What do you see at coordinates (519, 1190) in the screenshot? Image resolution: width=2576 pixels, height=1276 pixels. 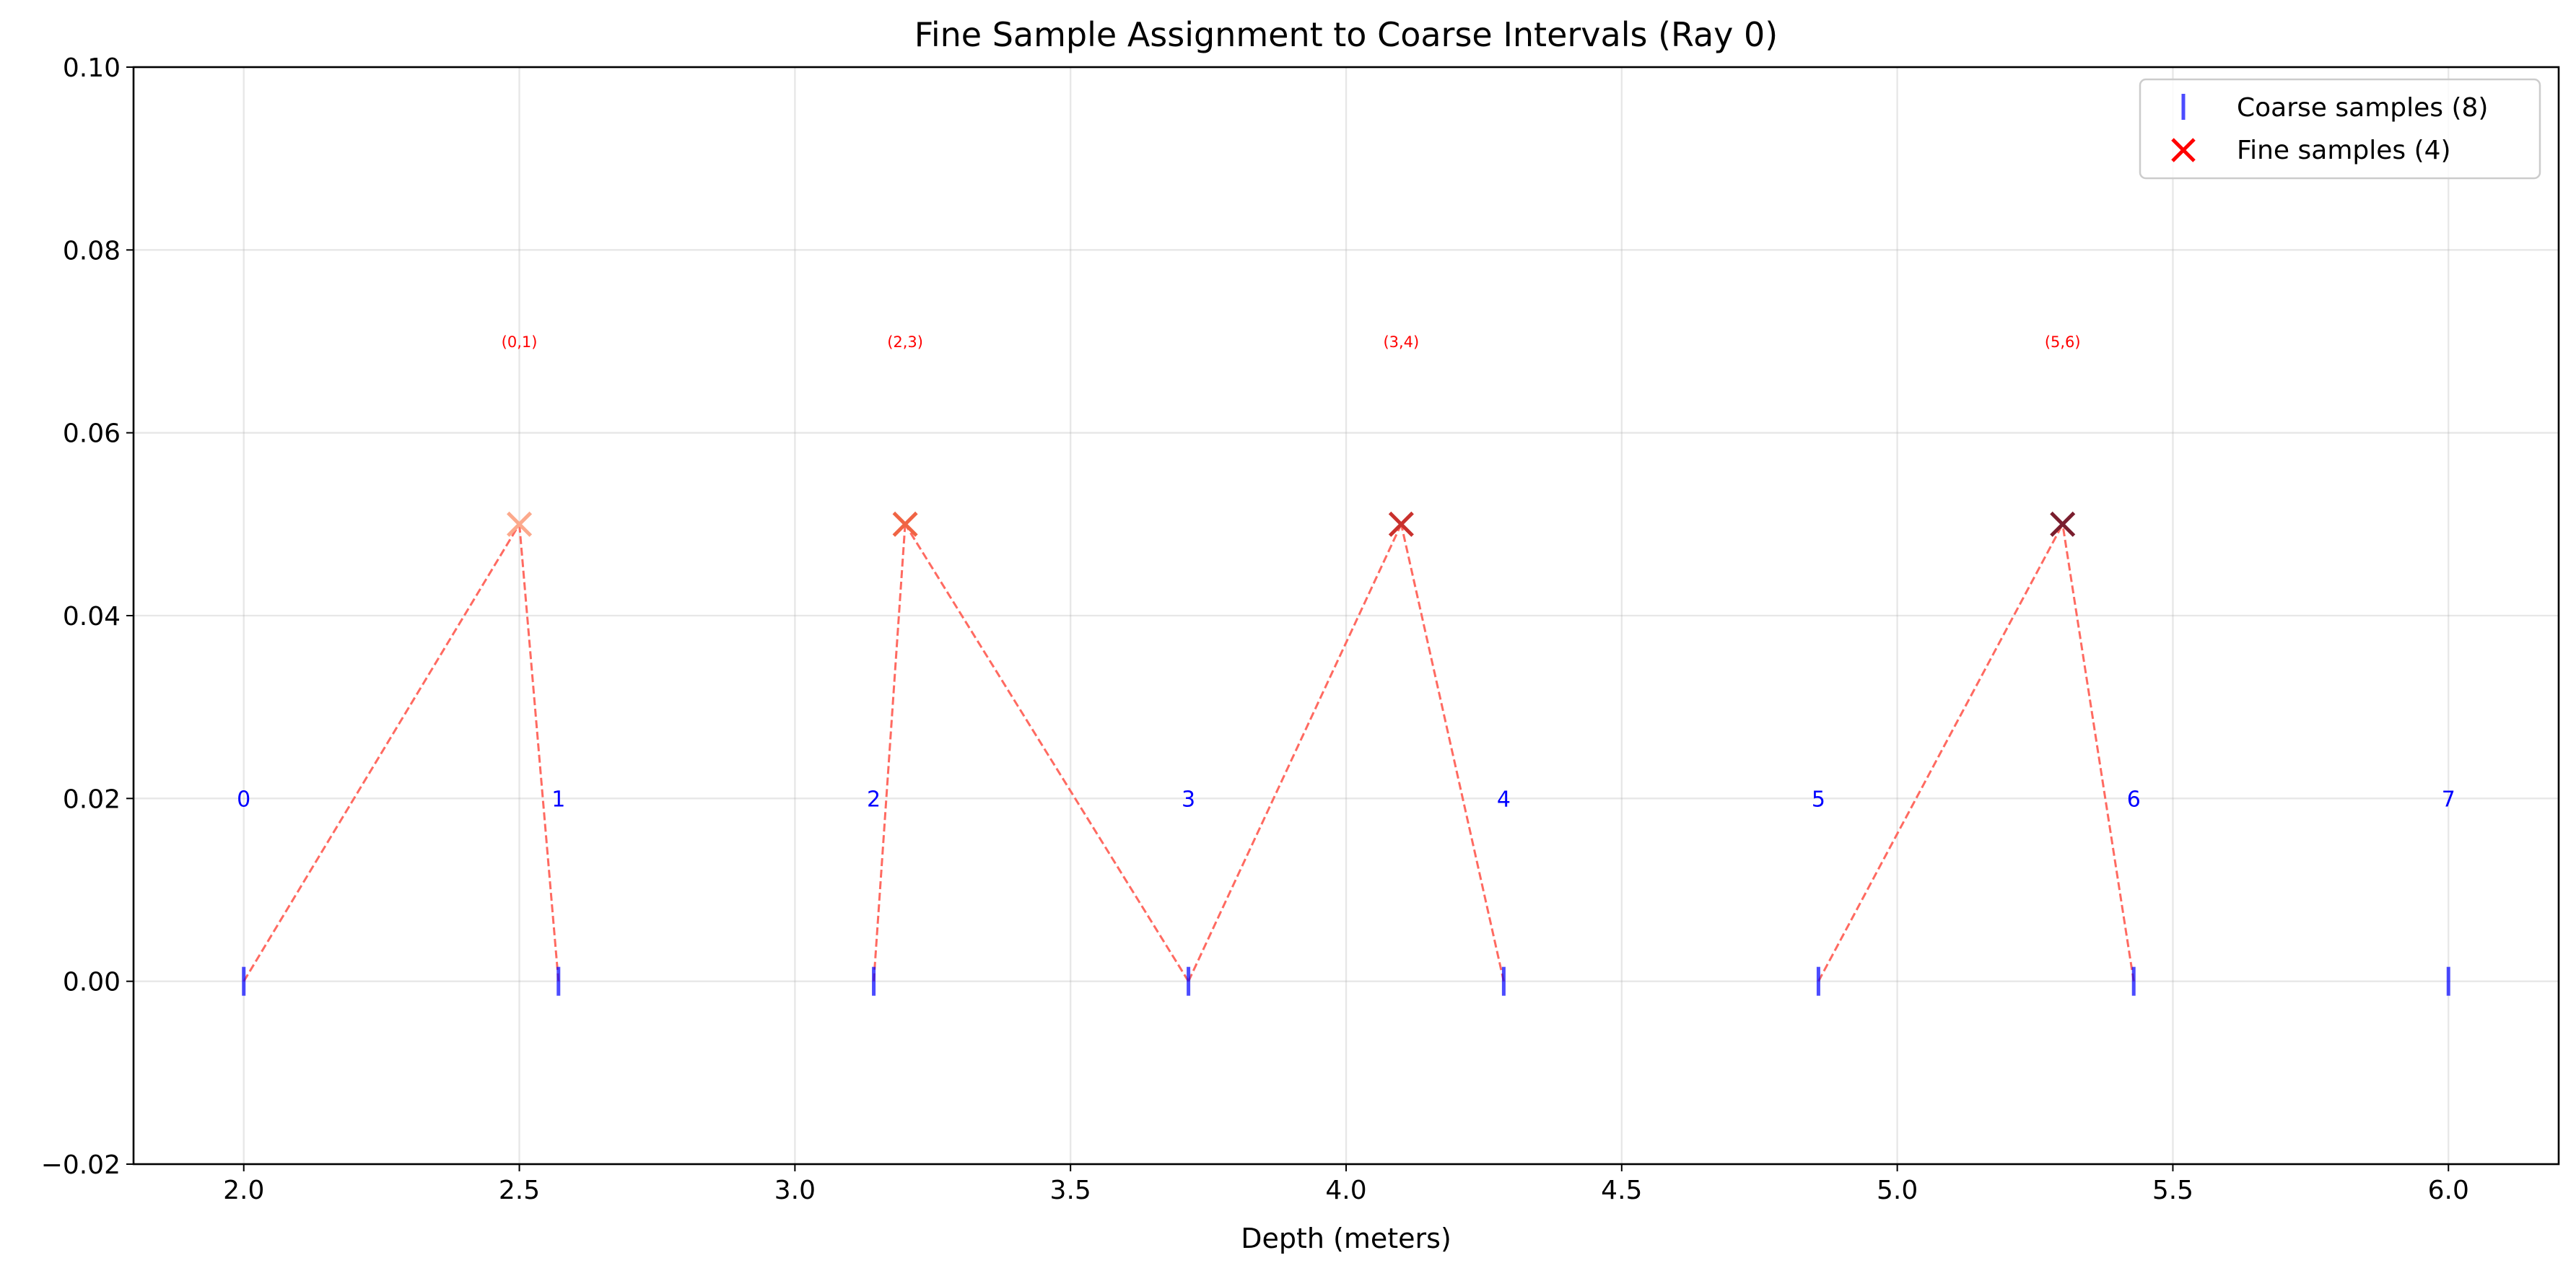 I see `x-tick-label: 2.5` at bounding box center [519, 1190].